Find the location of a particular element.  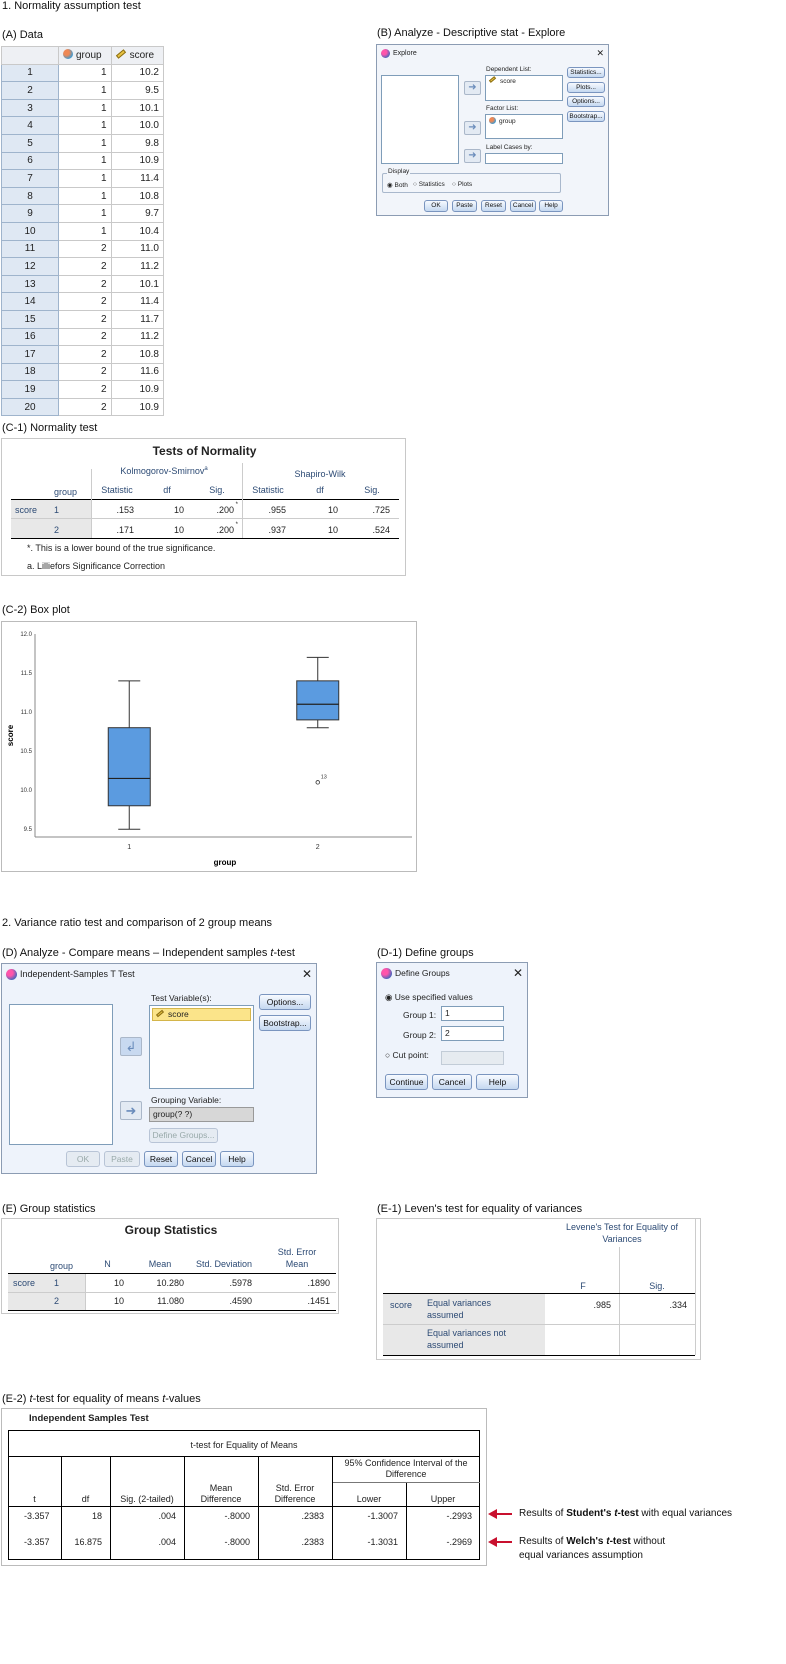

move-grouping-arrow-icon: ➜ is located at coordinates (131, 1110).